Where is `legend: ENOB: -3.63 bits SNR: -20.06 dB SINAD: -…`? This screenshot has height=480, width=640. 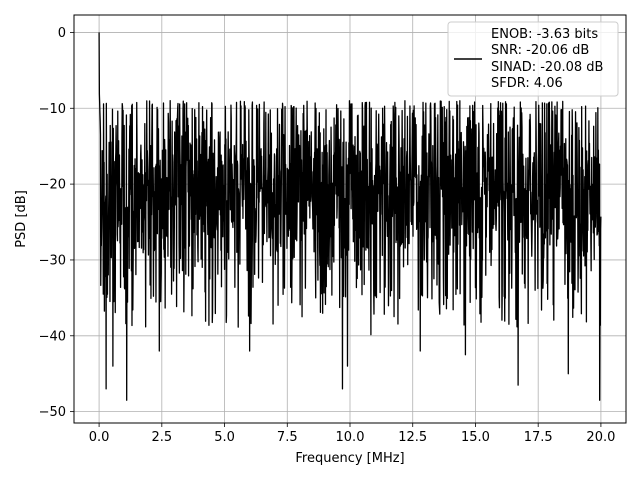 legend: ENOB: -3.63 bits SNR: -20.06 dB SINAD: -… is located at coordinates (533, 59).